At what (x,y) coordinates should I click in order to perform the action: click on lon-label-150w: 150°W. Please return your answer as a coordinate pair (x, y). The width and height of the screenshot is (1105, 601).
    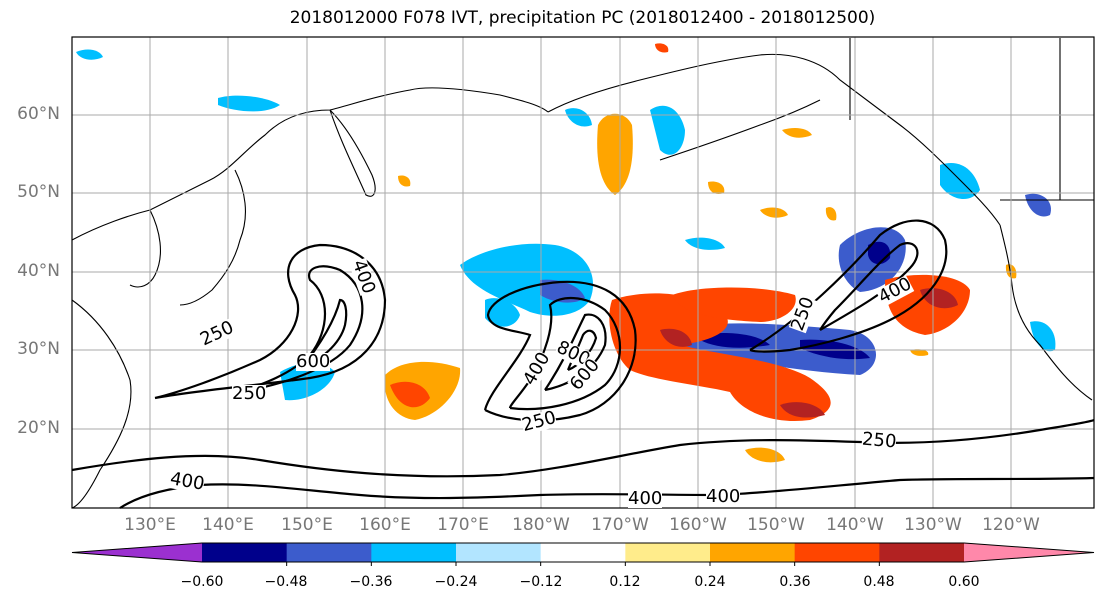
    Looking at the image, I should click on (776, 525).